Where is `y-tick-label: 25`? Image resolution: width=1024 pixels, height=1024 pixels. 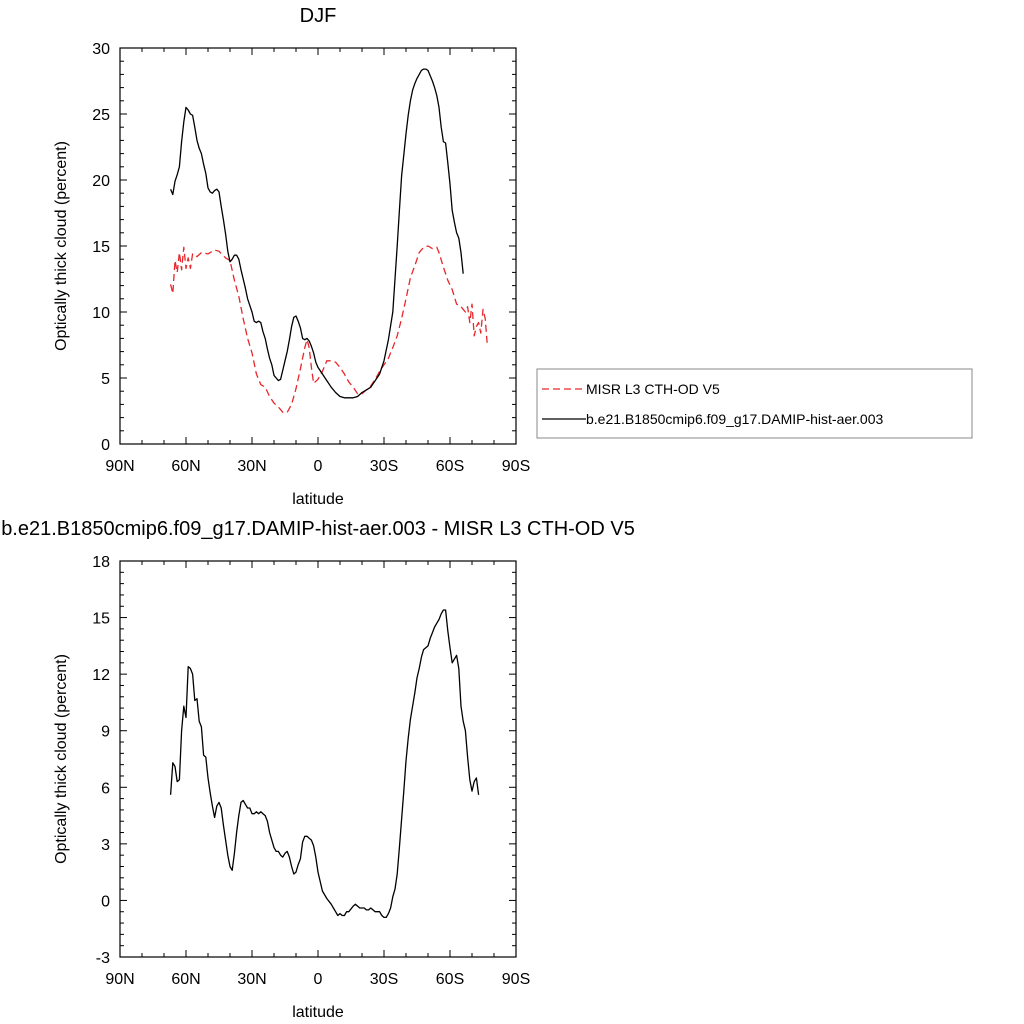 y-tick-label: 25 is located at coordinates (101, 115).